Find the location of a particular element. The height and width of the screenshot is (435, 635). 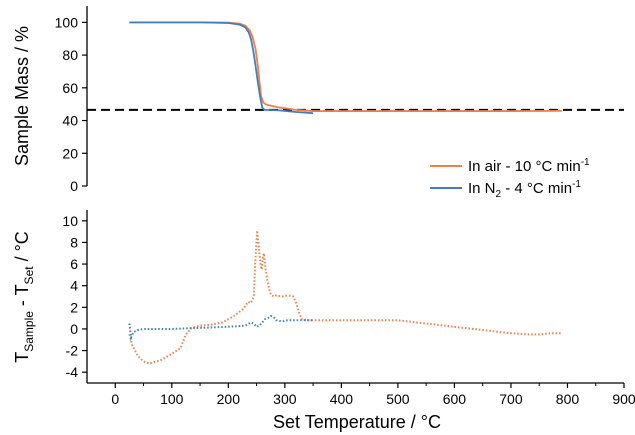

tdiff-y-tick-label: 4 is located at coordinates (74, 286).